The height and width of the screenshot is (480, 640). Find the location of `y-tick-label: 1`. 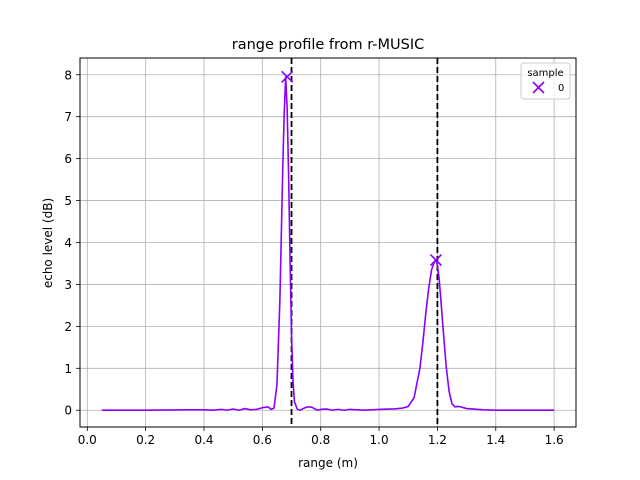

y-tick-label: 1 is located at coordinates (68, 369).